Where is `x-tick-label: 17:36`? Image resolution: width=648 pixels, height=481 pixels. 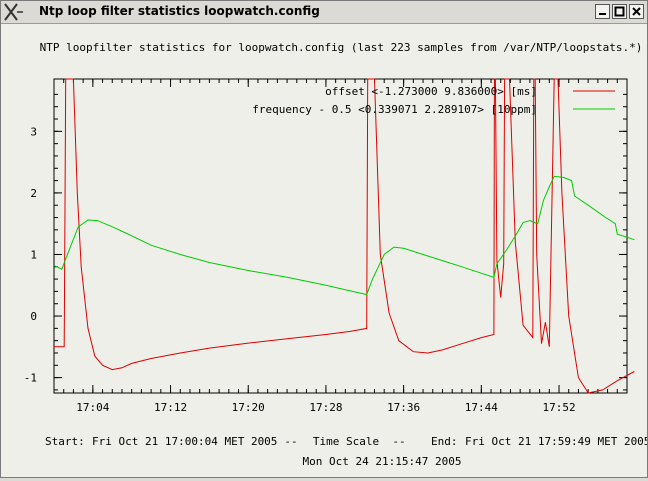 x-tick-label: 17:36 is located at coordinates (403, 407).